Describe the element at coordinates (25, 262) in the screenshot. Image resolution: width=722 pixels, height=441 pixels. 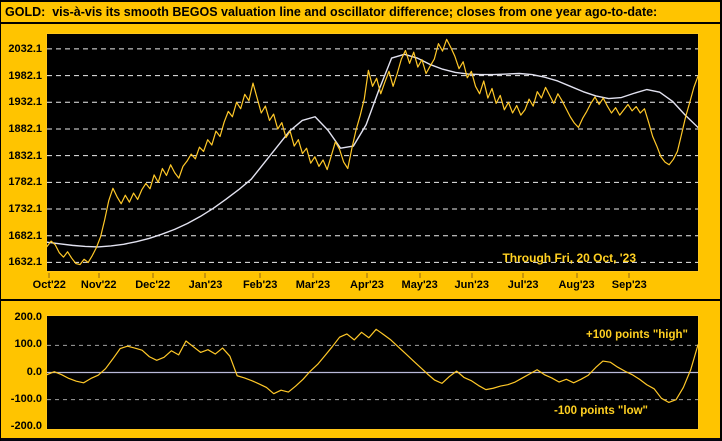
I see `main-y-tick-label: 1632.1` at that location.